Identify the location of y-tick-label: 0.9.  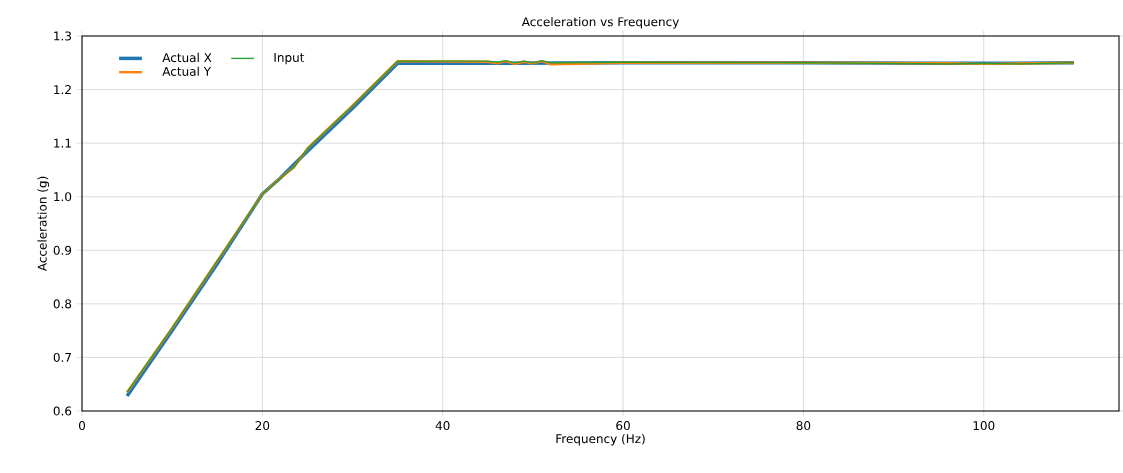
(62, 250).